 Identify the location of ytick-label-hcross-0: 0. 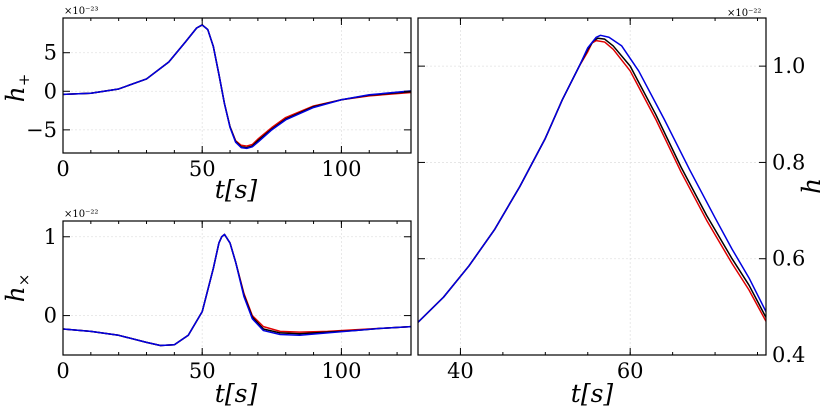
(50, 316).